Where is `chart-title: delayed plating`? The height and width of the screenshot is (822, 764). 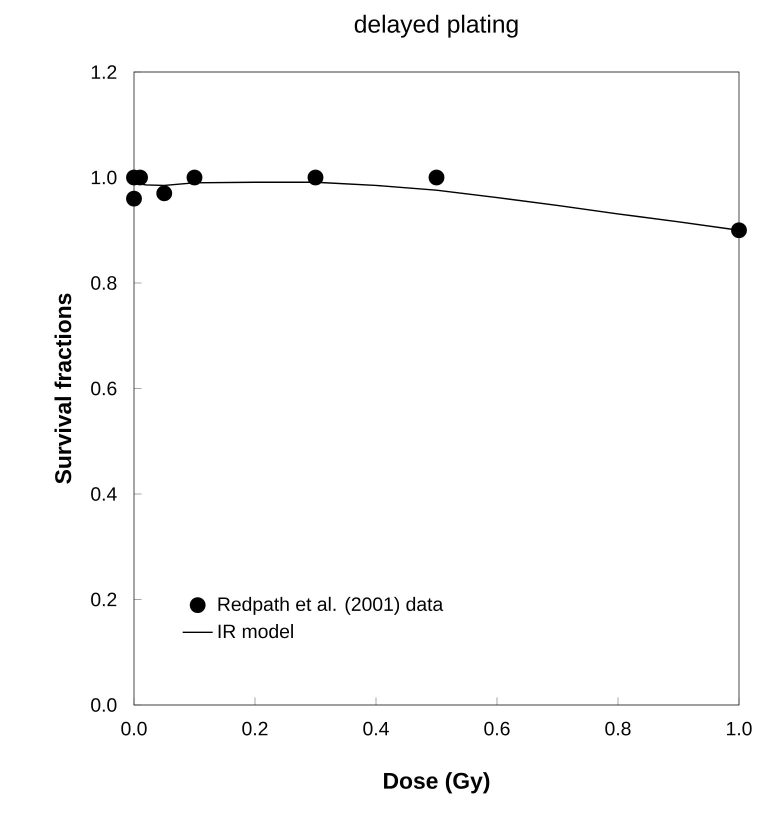 chart-title: delayed plating is located at coordinates (436, 26).